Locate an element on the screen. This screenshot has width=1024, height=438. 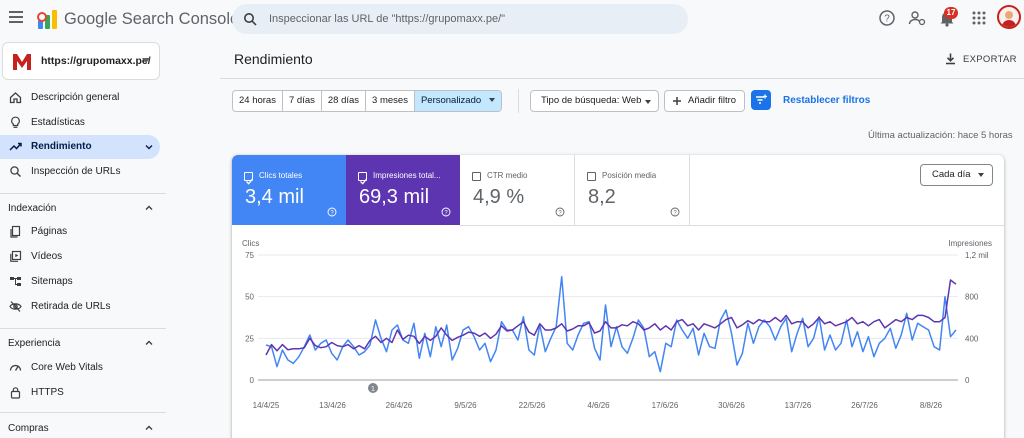
range-7d-button: 7 días is located at coordinates (302, 101).